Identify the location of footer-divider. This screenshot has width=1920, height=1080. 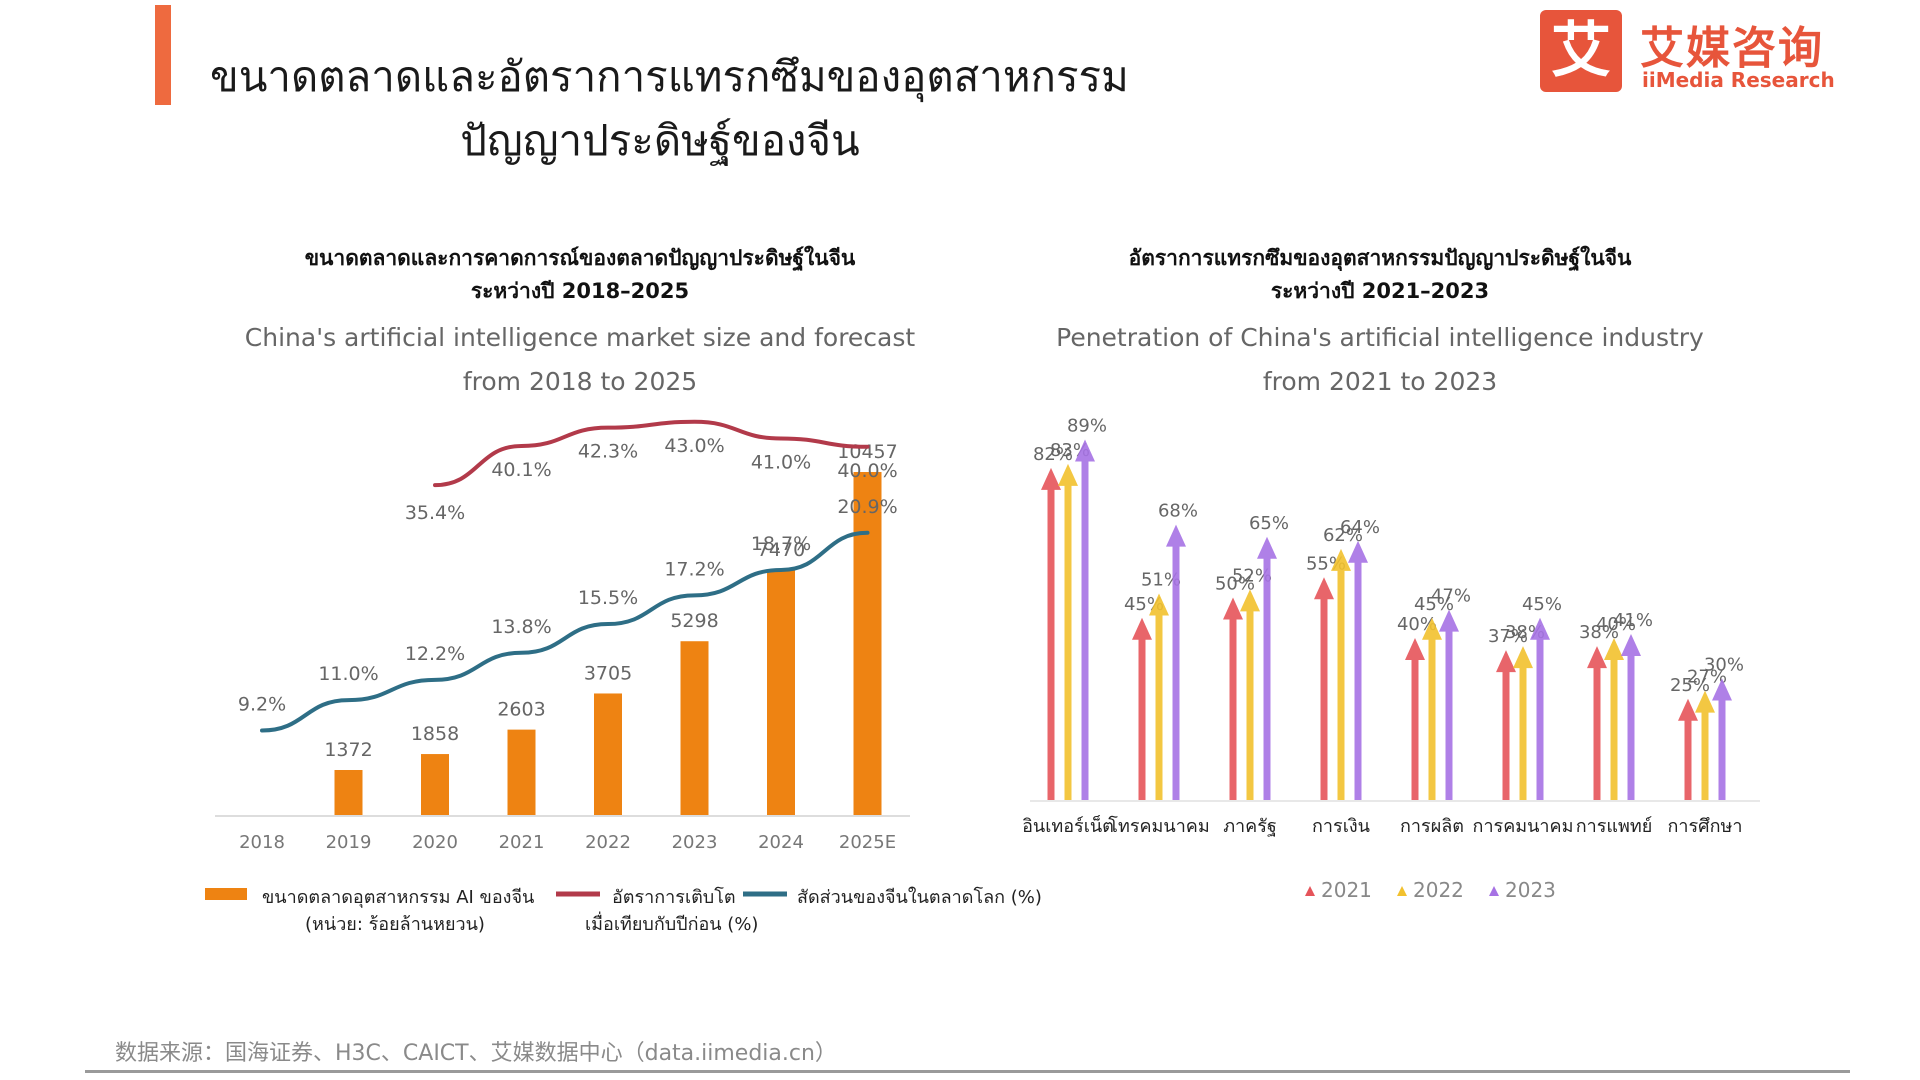
(967, 1071).